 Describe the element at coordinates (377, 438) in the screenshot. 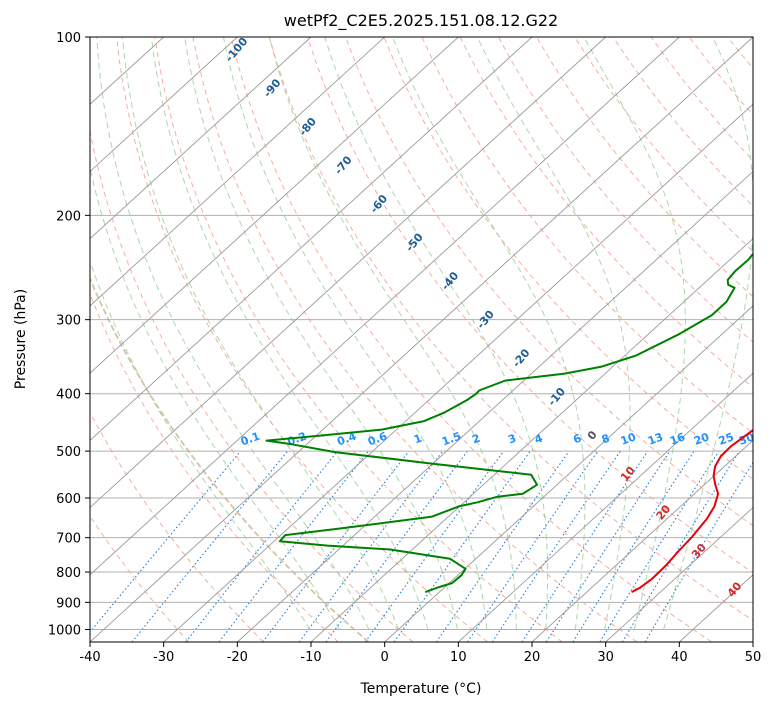

I see `mixing-ratio-label: 0.6` at that location.